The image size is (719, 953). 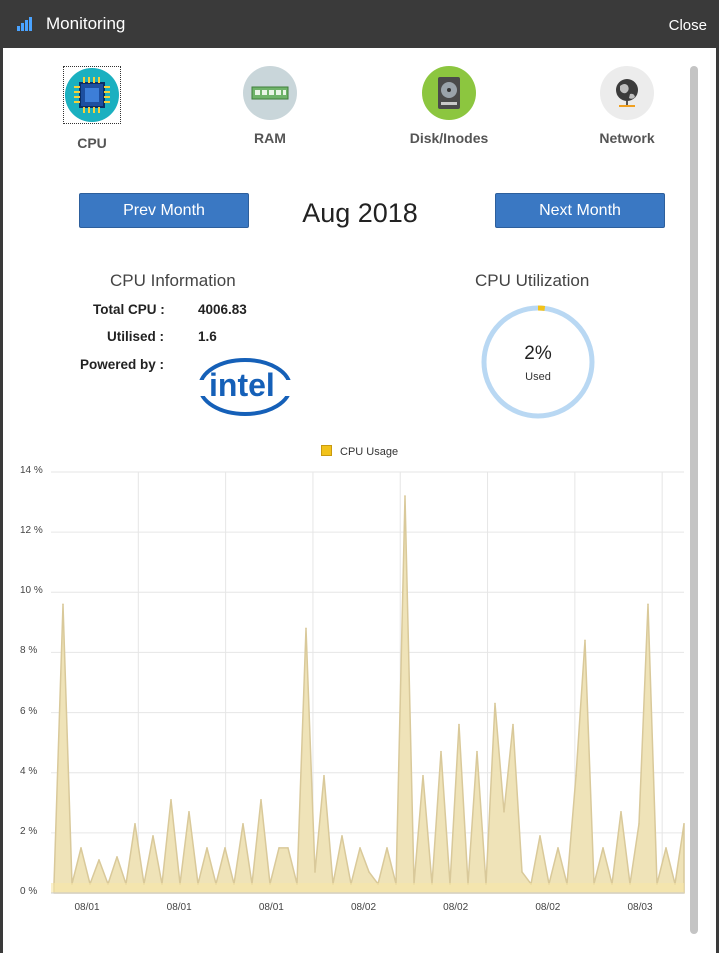 I want to click on baseline-band, so click(x=367, y=888).